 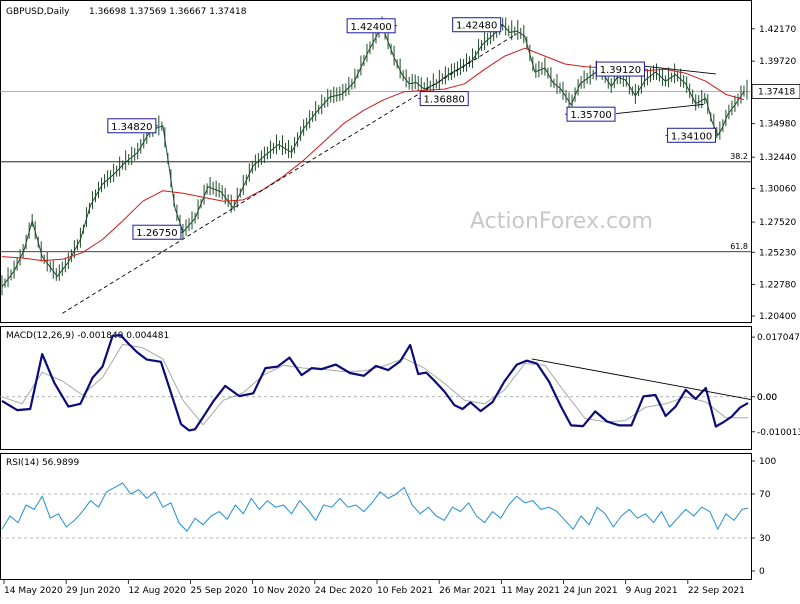 I want to click on price-ohlc-readout: 1.36698 1.37569 1.36667 1.37418, so click(x=168, y=12).